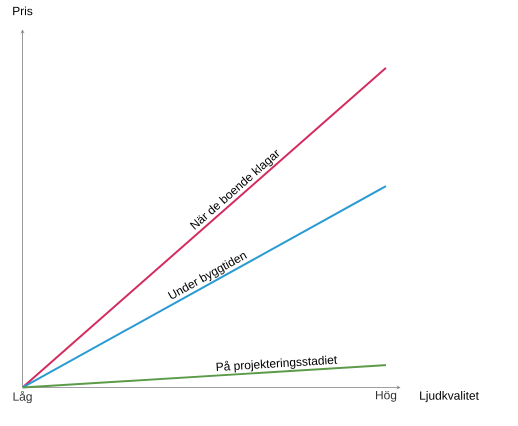 This screenshot has height=426, width=518. I want to click on y-axis-title: Pris, so click(22, 11).